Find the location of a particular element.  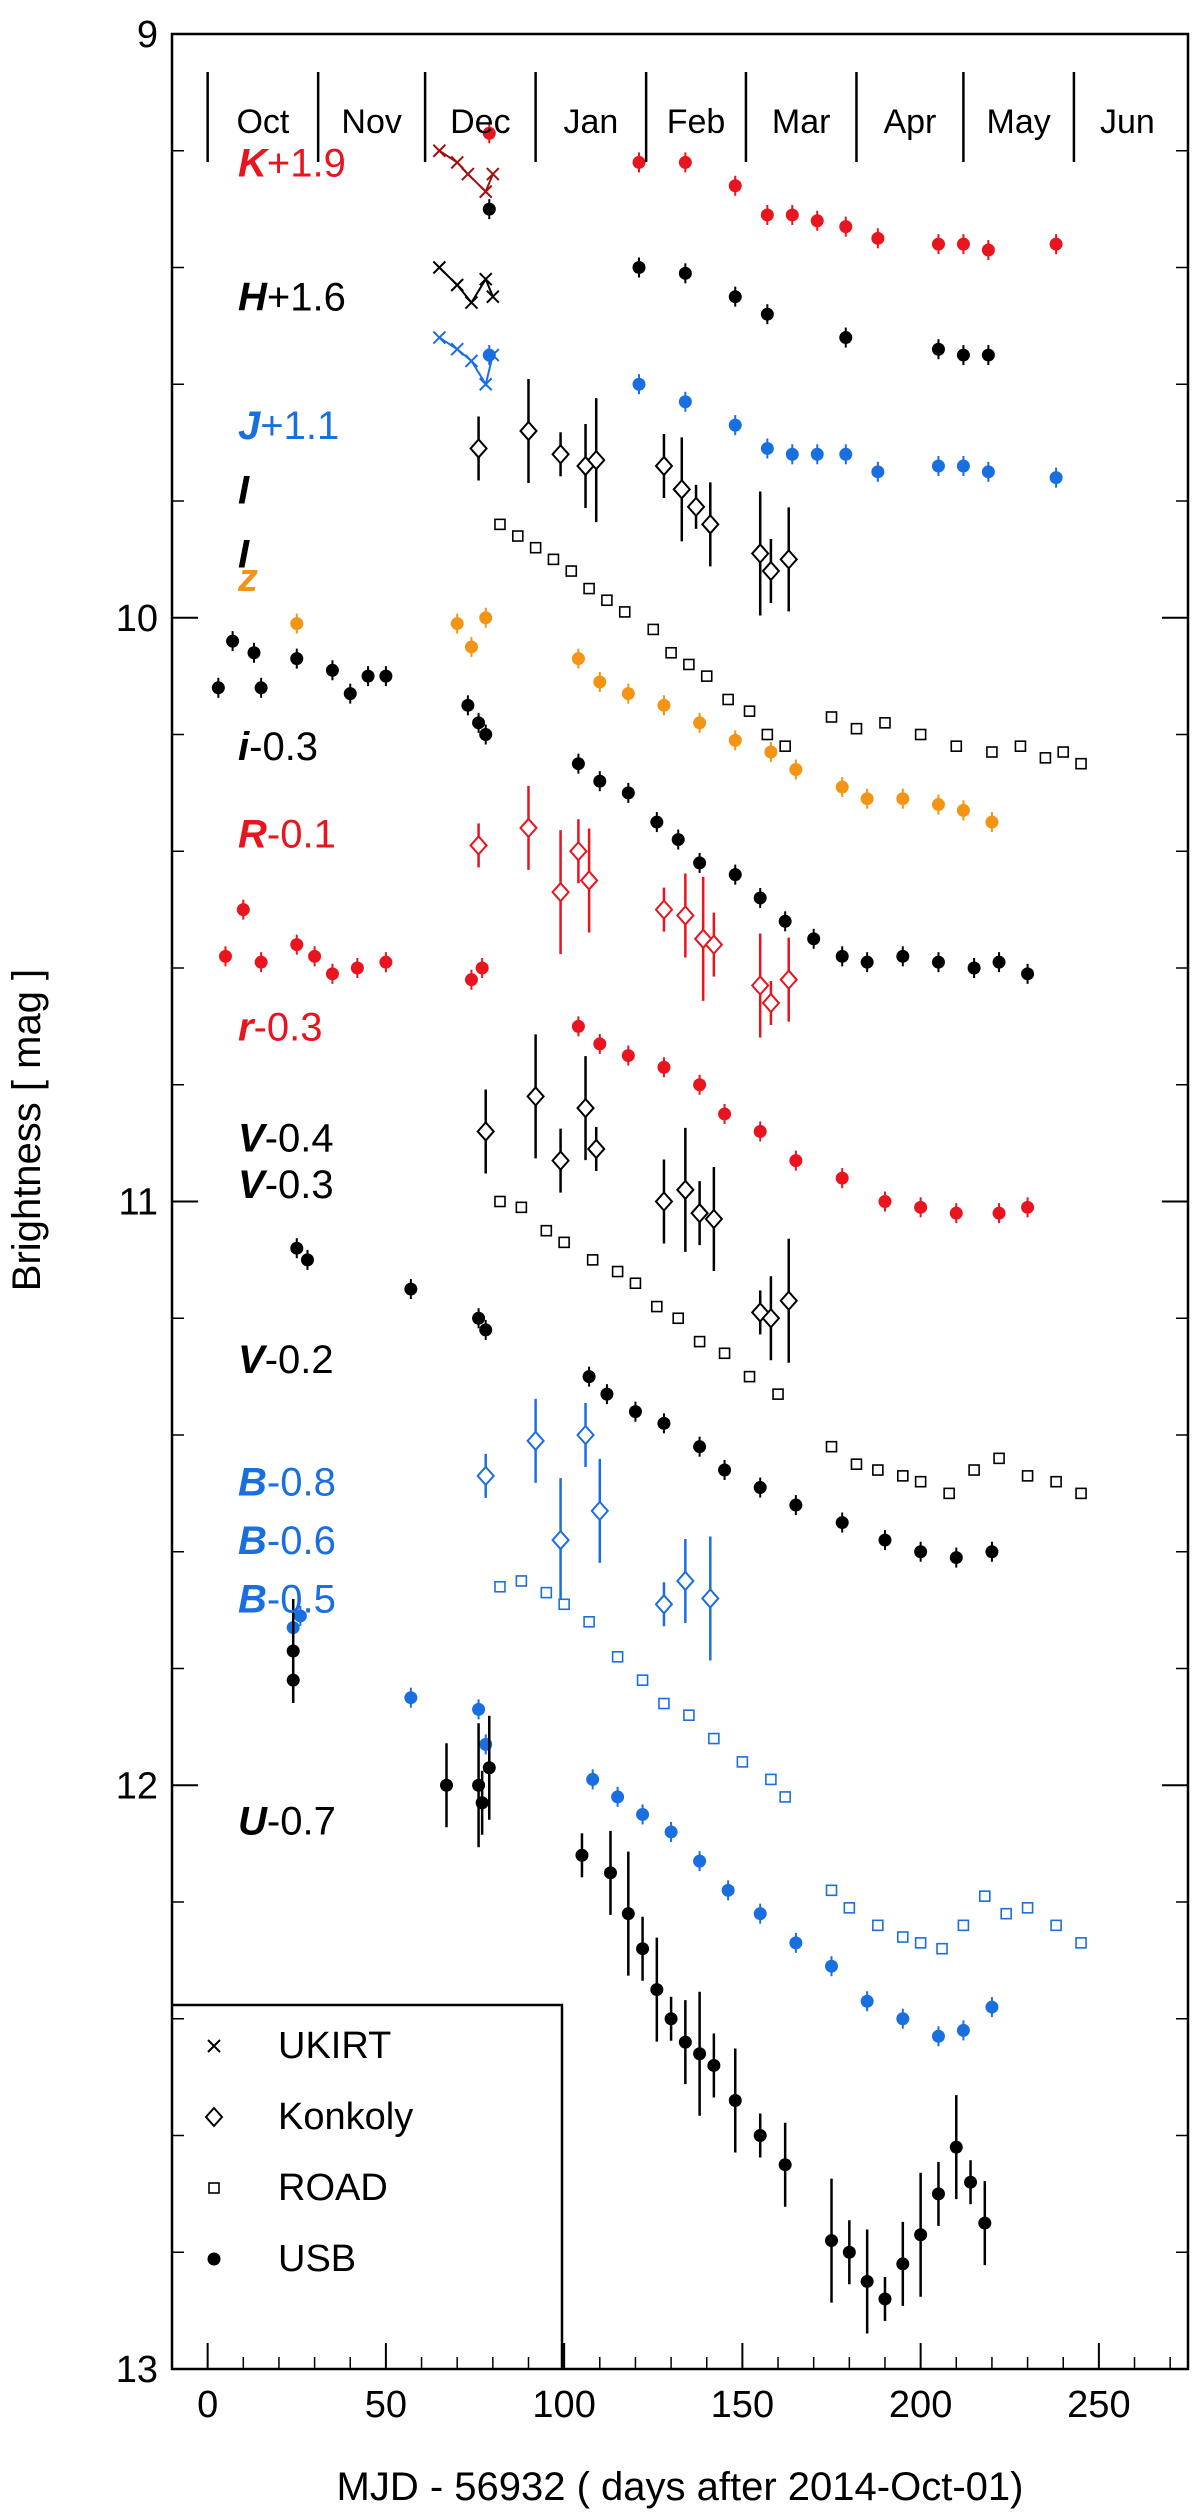

band-label: z is located at coordinates (247, 578).